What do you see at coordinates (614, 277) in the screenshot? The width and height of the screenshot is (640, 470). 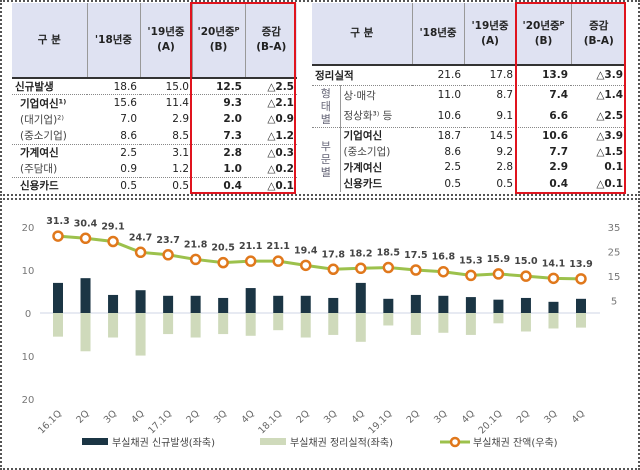 I see `right-axis-tick: 15` at bounding box center [614, 277].